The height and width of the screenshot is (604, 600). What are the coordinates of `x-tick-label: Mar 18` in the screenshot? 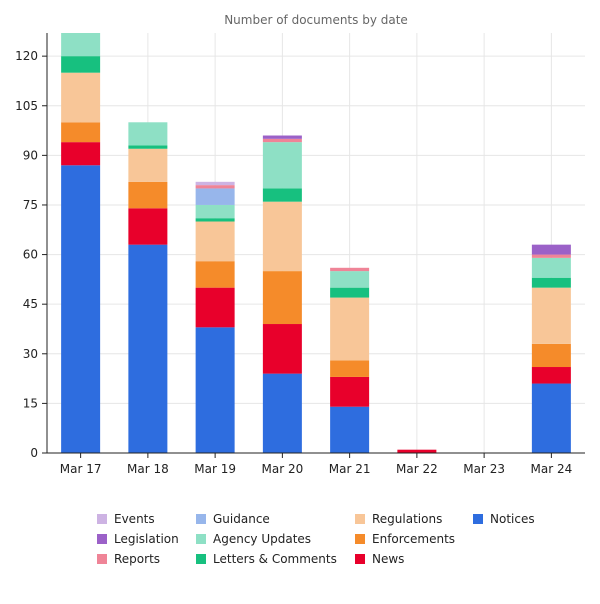 It's located at (148, 469).